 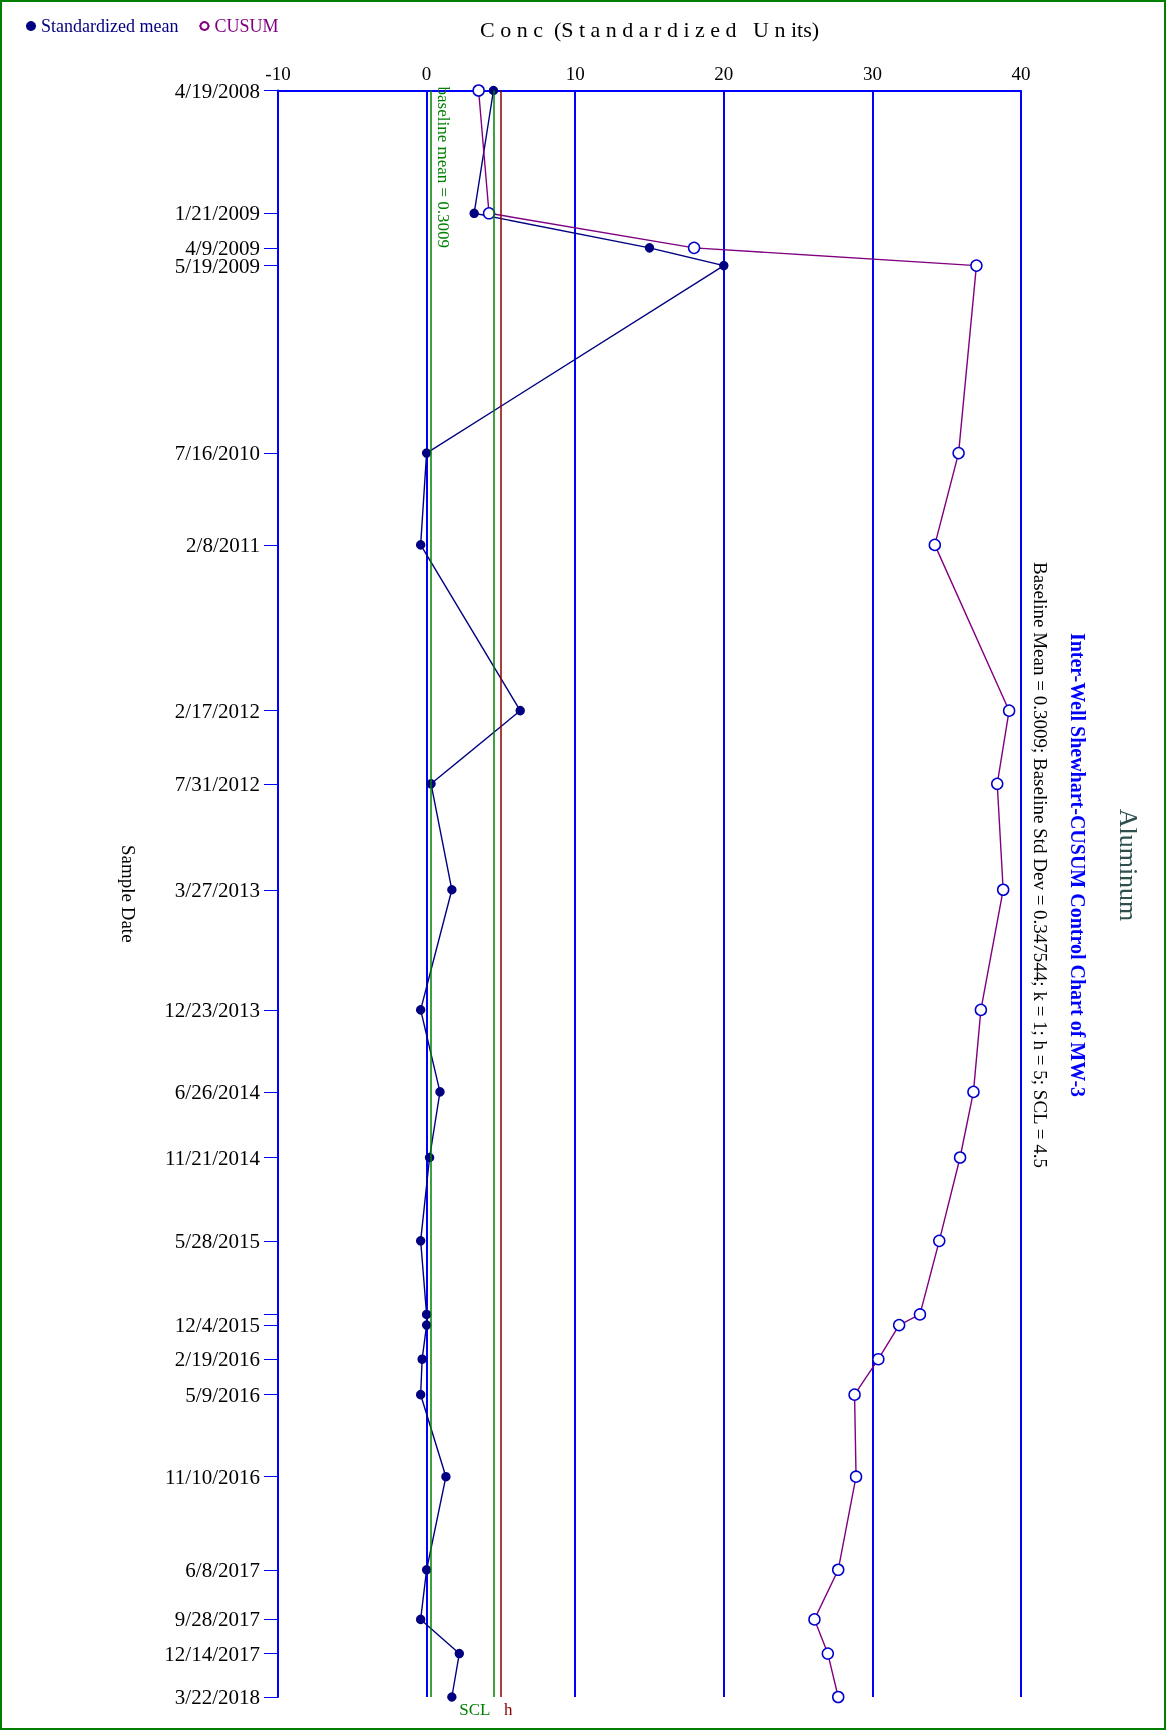 What do you see at coordinates (212, 1476) in the screenshot?
I see `y-tick-label: 11/10/2016` at bounding box center [212, 1476].